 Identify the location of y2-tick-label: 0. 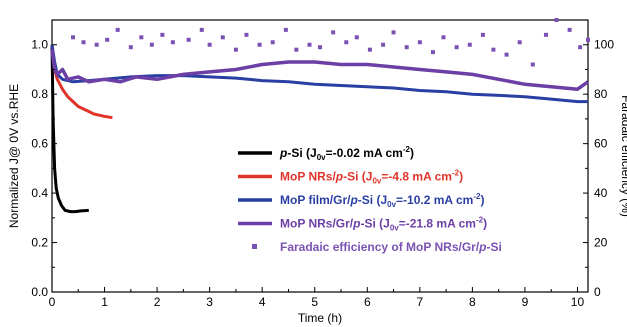
(597, 292).